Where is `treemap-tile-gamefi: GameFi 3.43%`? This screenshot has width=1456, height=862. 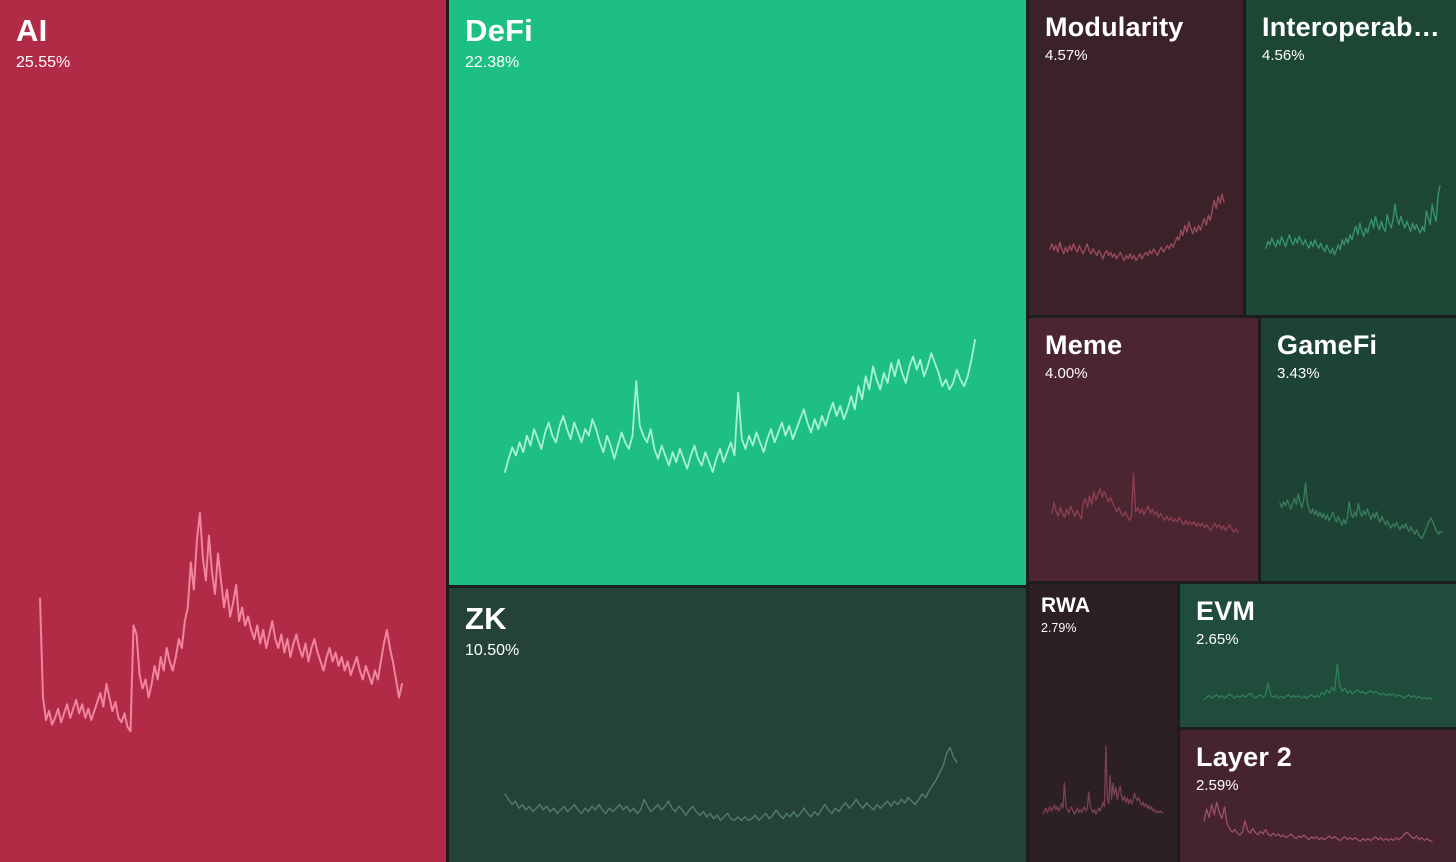
treemap-tile-gamefi: GameFi 3.43% is located at coordinates (1358, 449).